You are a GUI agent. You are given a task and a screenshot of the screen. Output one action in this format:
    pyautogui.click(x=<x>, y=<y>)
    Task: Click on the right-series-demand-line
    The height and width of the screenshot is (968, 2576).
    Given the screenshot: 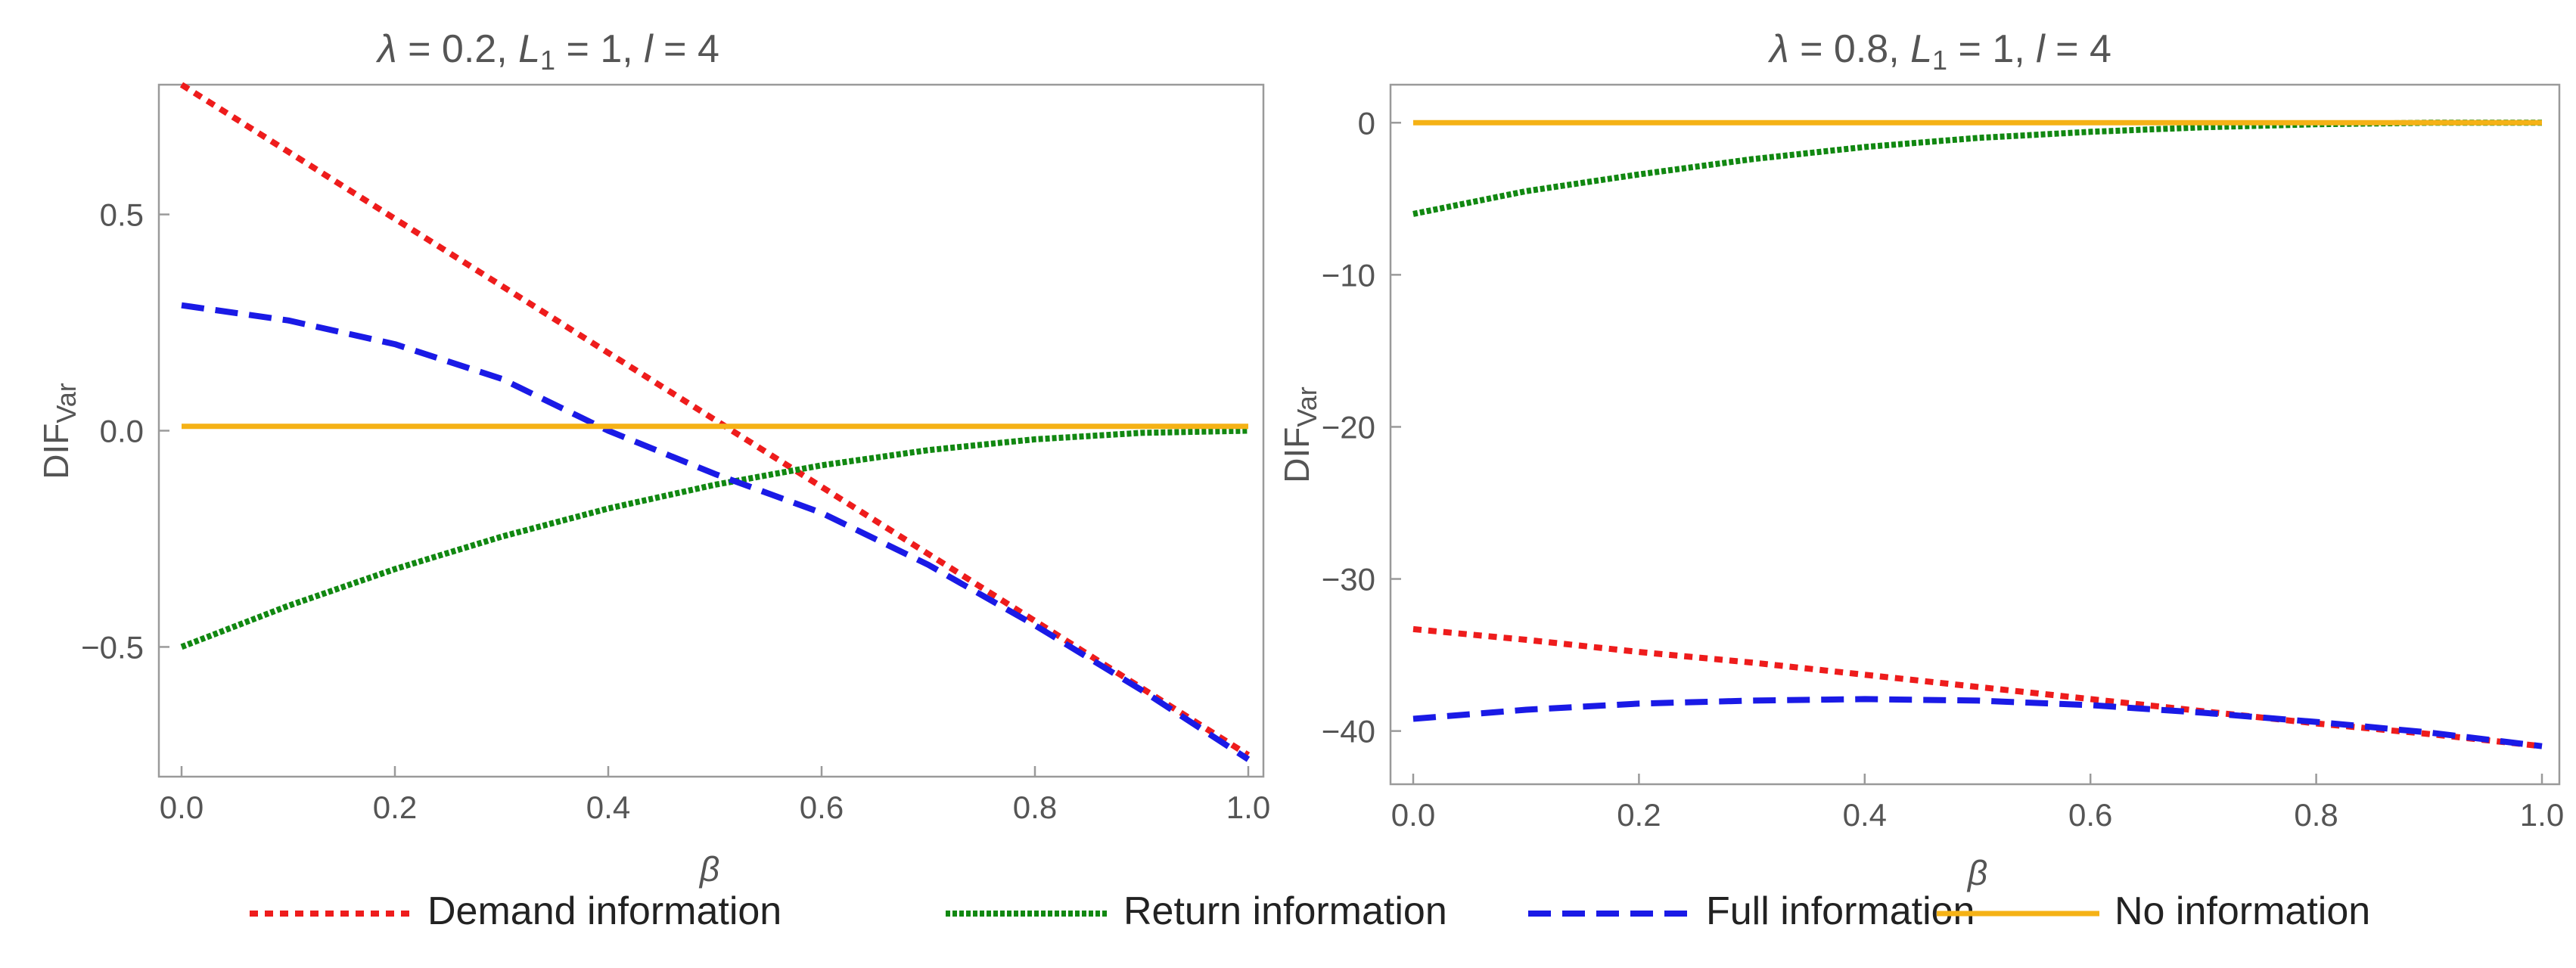 What is the action you would take?
    pyautogui.click(x=1977, y=687)
    